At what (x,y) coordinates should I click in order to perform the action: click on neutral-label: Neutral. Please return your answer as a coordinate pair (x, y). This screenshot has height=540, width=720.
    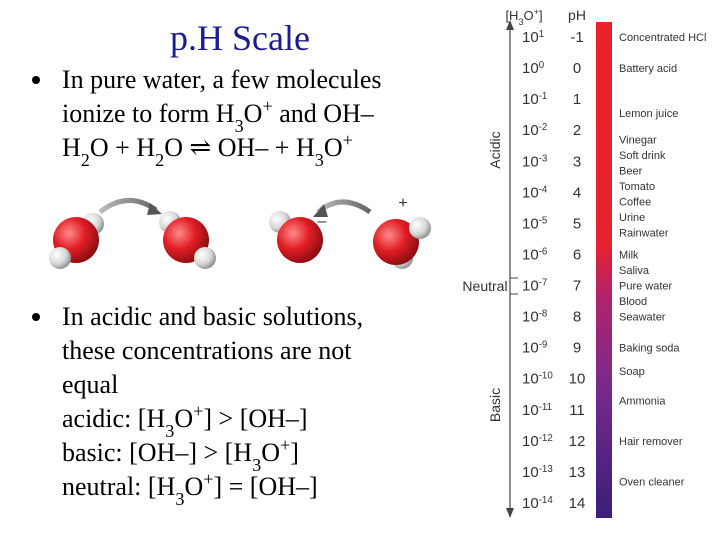
    Looking at the image, I should click on (484, 286).